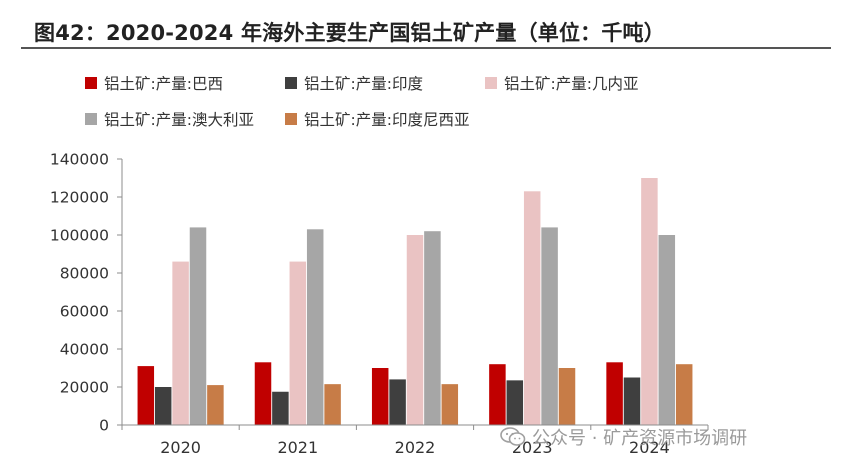 The image size is (864, 471). What do you see at coordinates (415, 447) in the screenshot?
I see `x-tick-label: 2022` at bounding box center [415, 447].